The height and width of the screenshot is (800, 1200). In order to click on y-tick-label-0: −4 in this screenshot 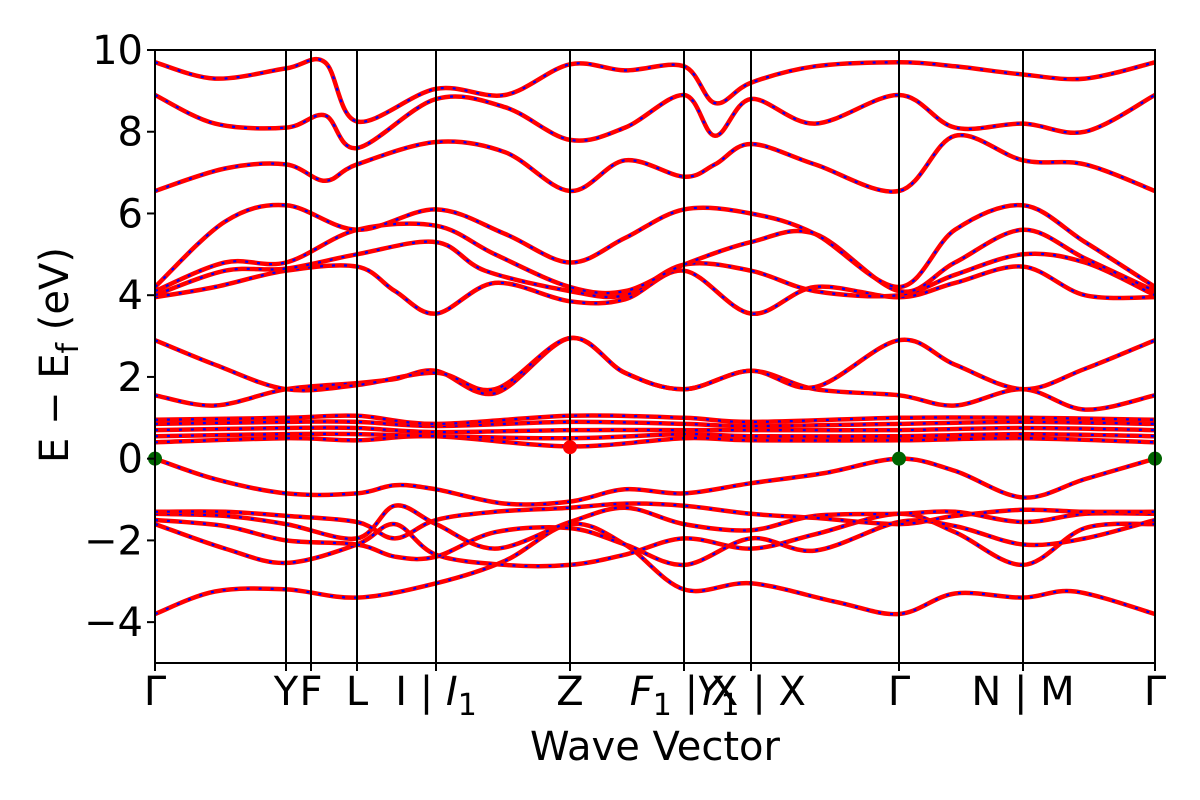, I will do `click(113, 623)`.